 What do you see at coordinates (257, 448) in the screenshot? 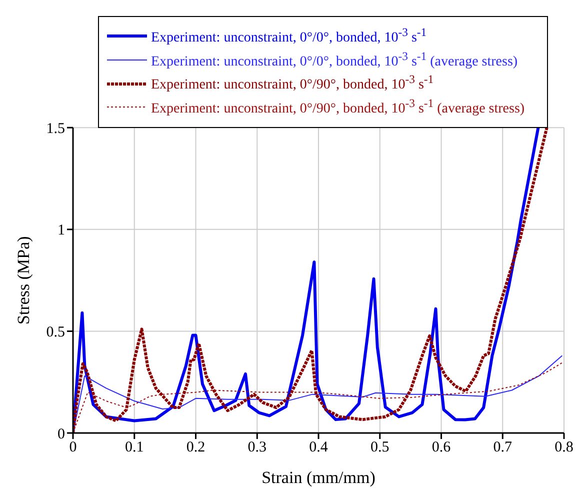
I see `x-tick-label: 0.3` at bounding box center [257, 448].